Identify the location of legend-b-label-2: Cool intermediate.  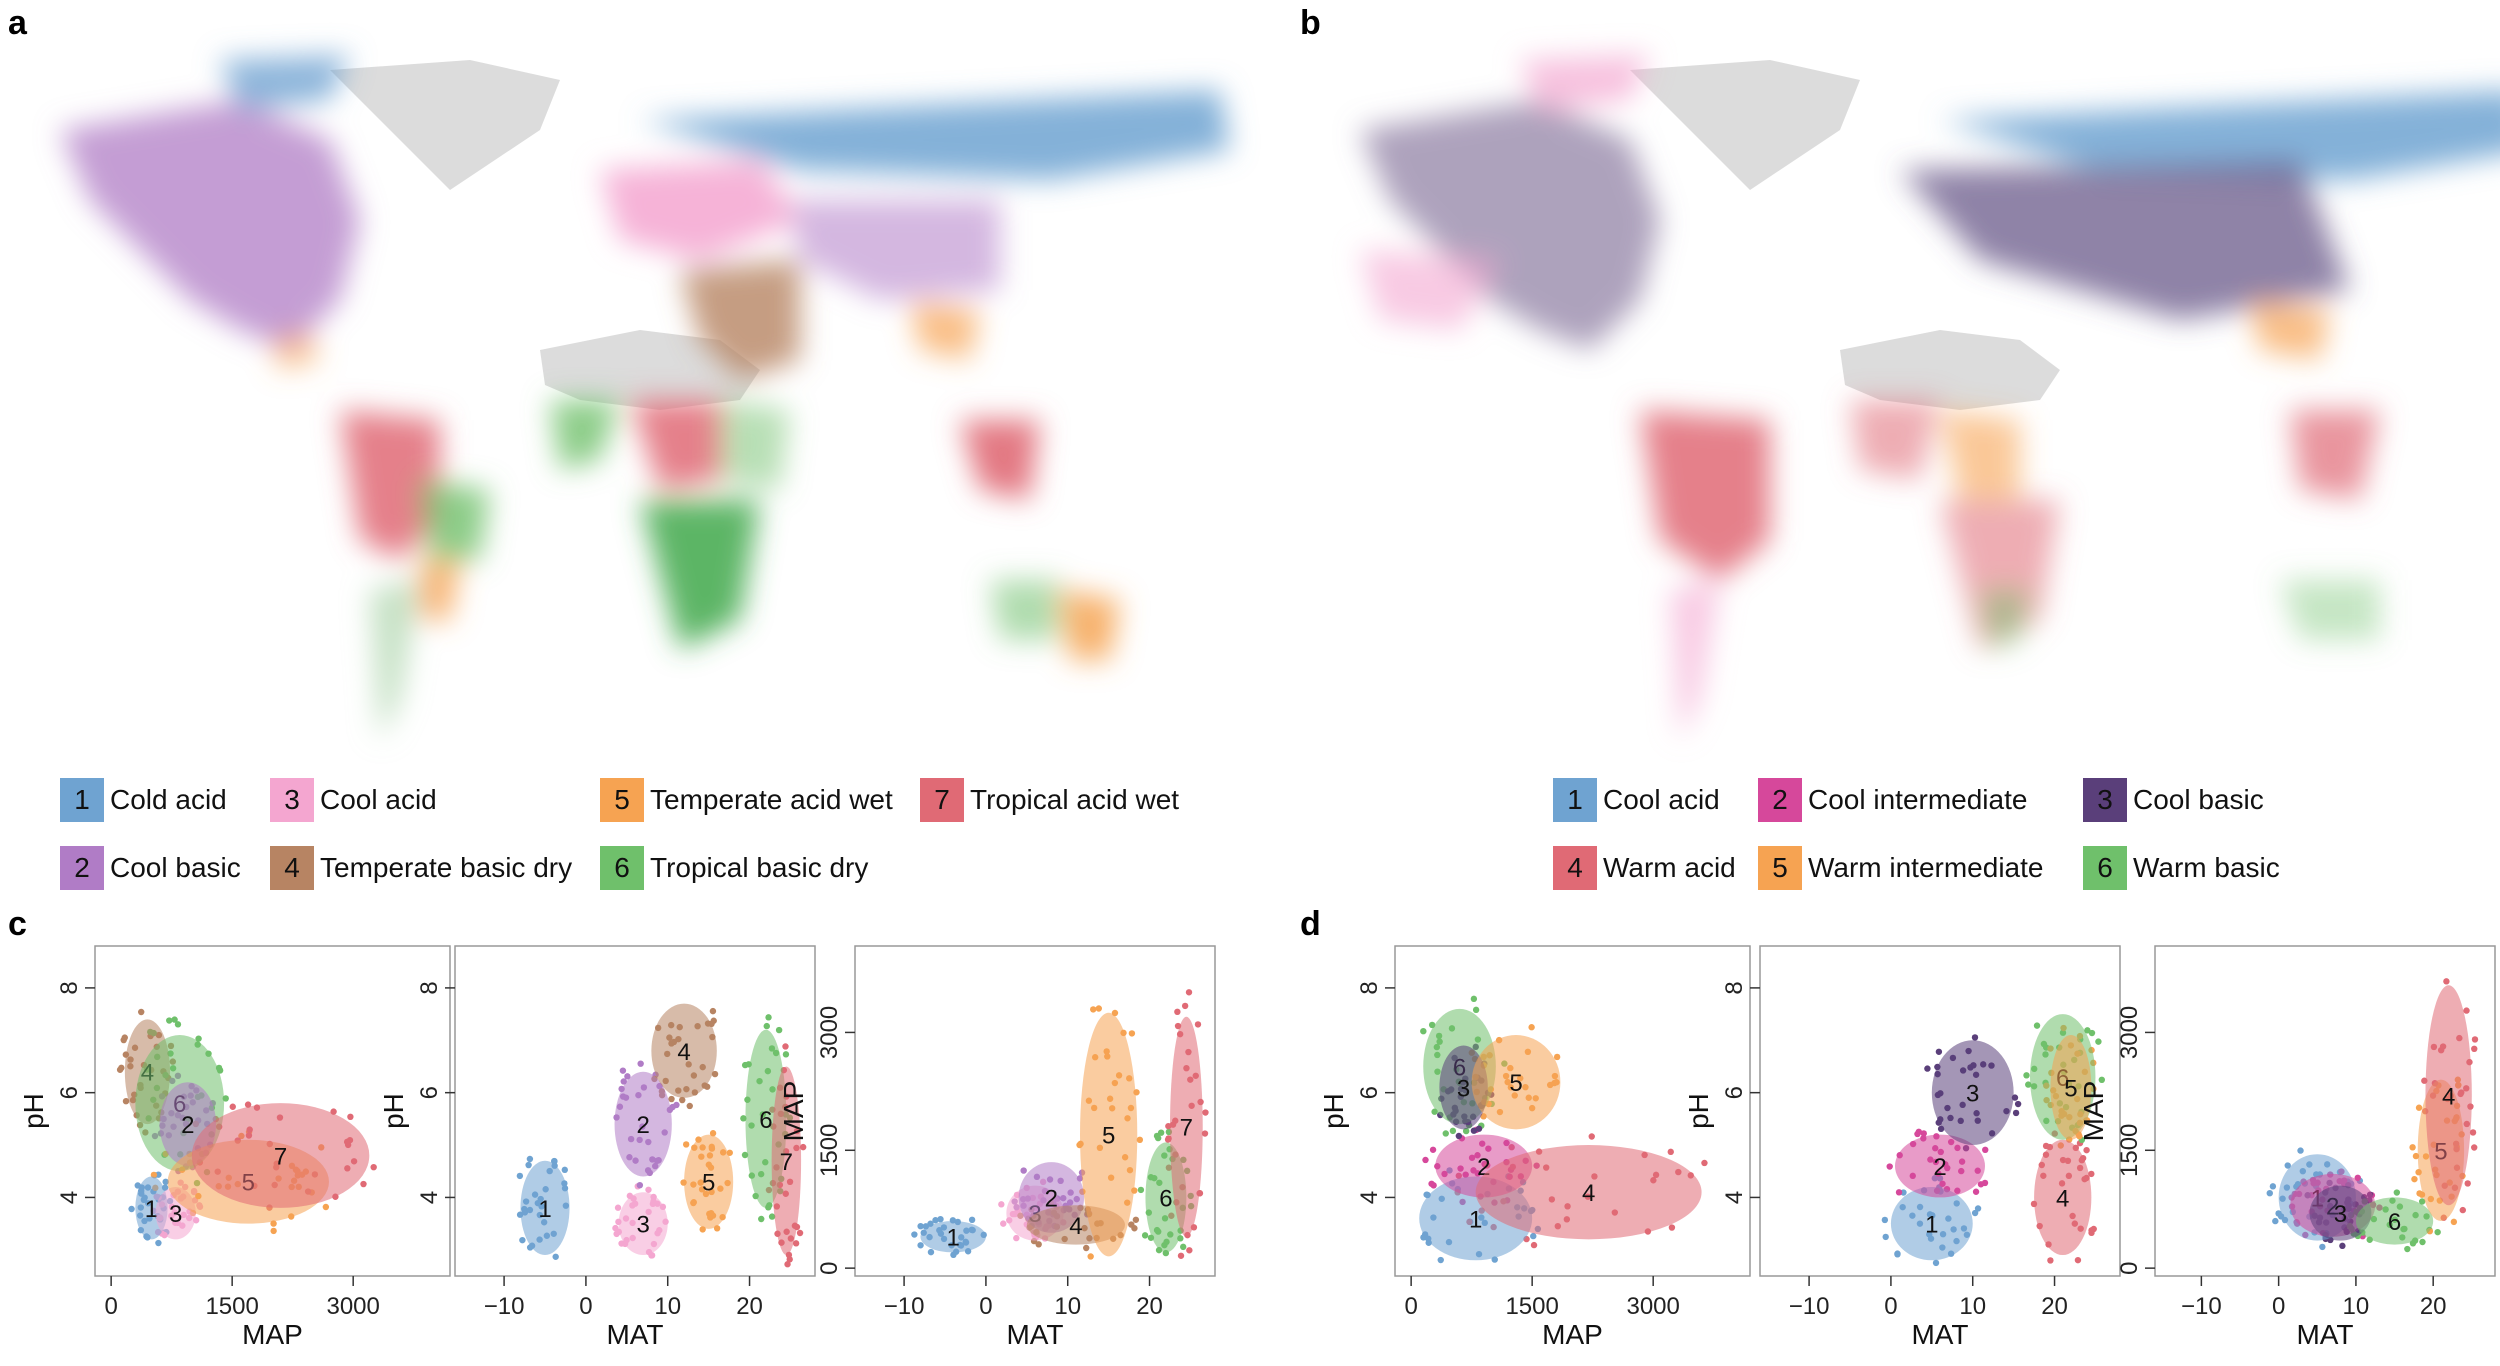
(1918, 799).